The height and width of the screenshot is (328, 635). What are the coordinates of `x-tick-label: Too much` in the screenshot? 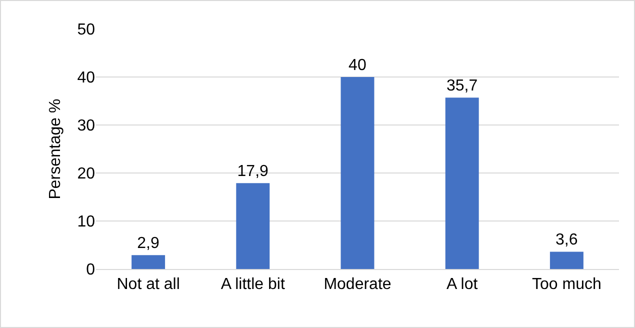 It's located at (567, 285).